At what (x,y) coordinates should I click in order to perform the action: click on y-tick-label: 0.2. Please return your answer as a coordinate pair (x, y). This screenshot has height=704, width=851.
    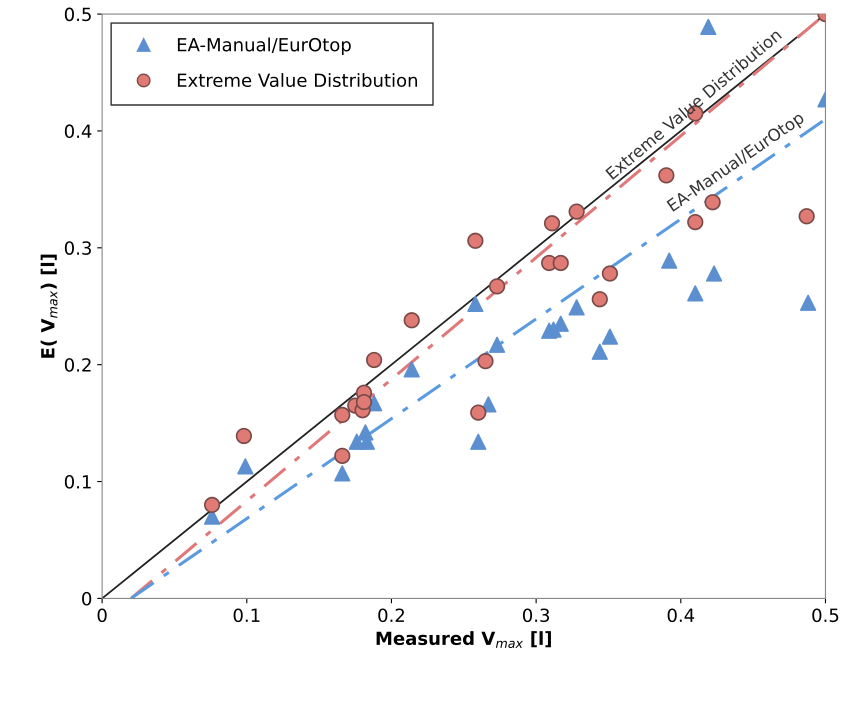
    Looking at the image, I should click on (77, 365).